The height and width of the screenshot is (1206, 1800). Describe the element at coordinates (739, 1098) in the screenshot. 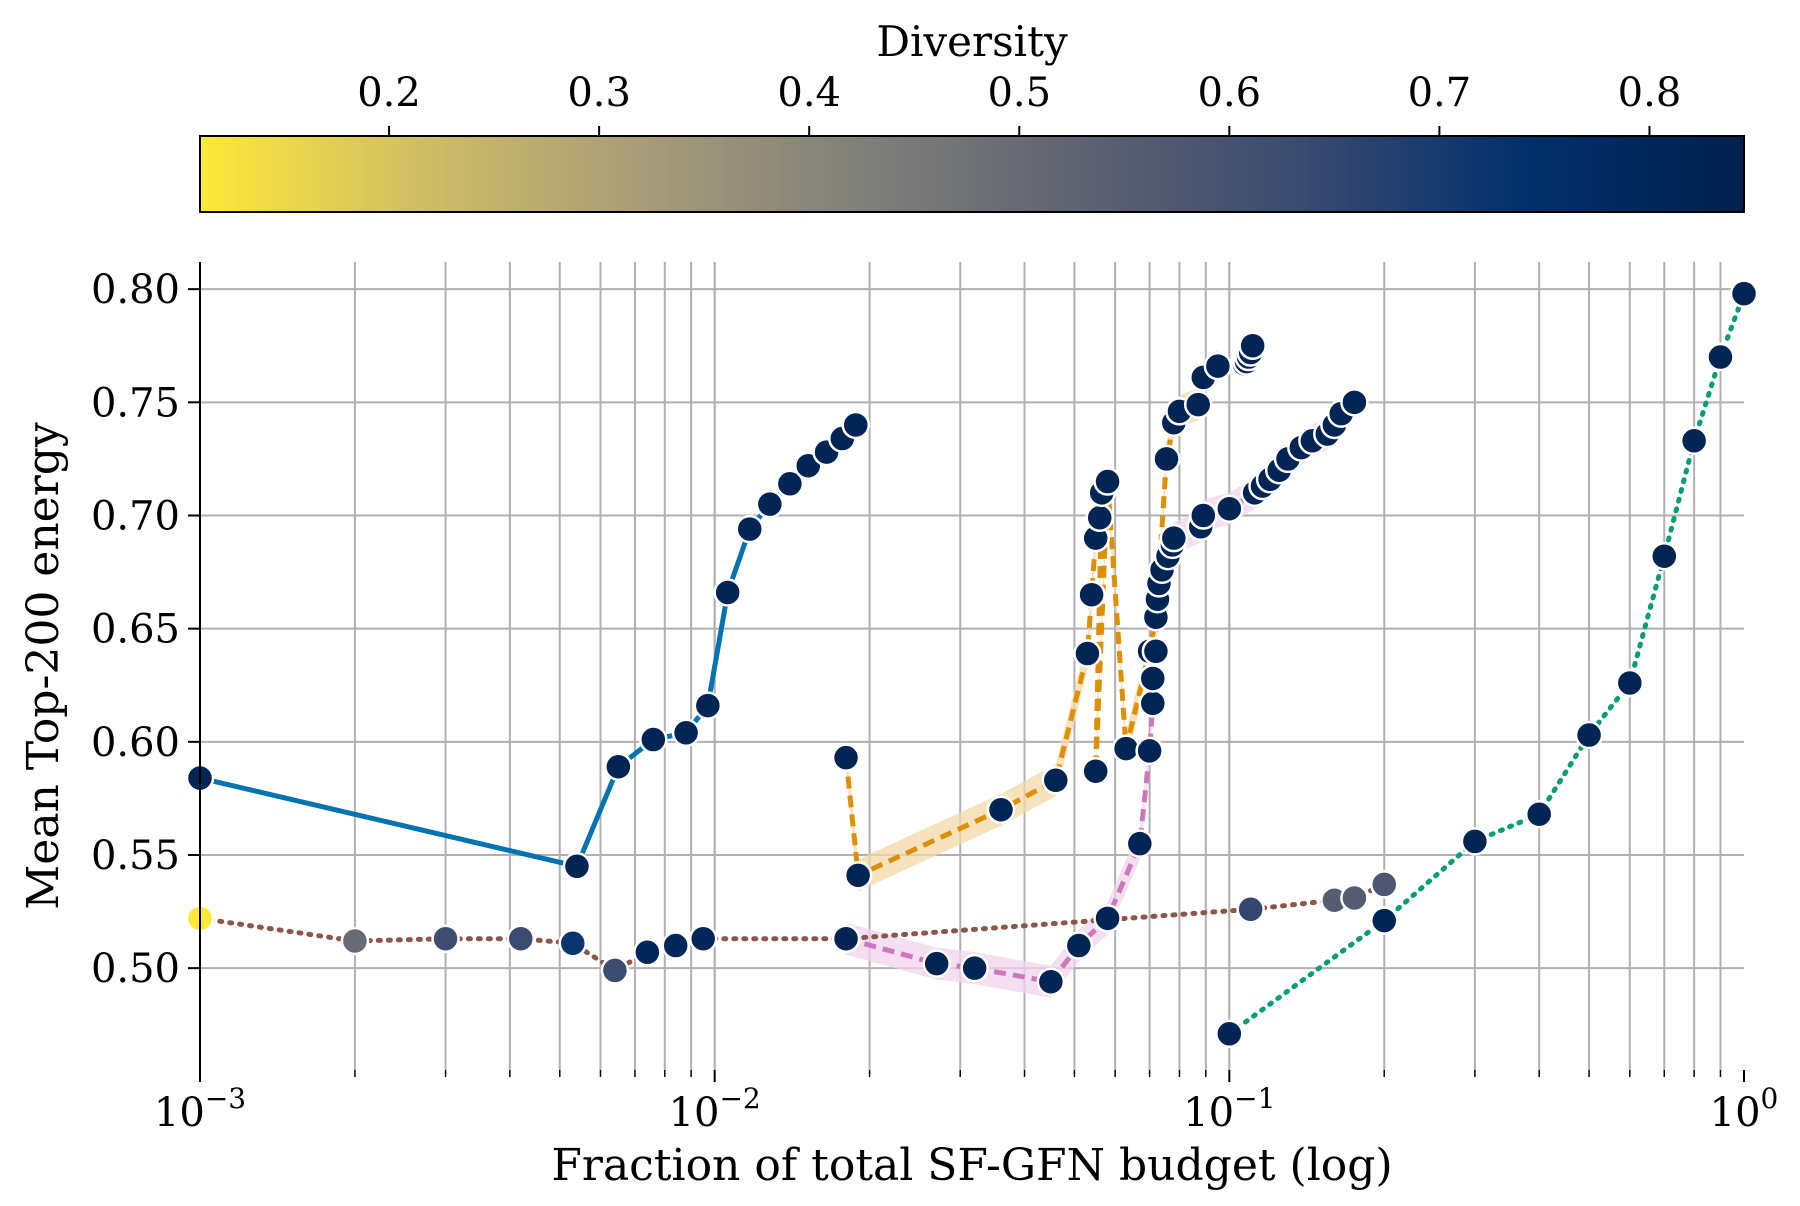

I see `x-tick-exponent: −2` at that location.